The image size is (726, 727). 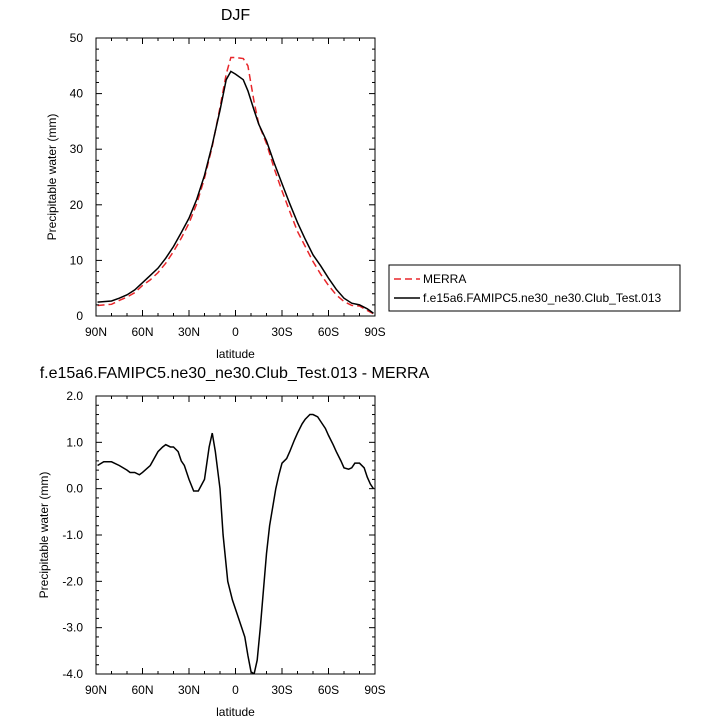 I want to click on legend-label: f.e15a6.FAMIPC5.ne30_ne30.Club_Test.013, so click(x=542, y=298).